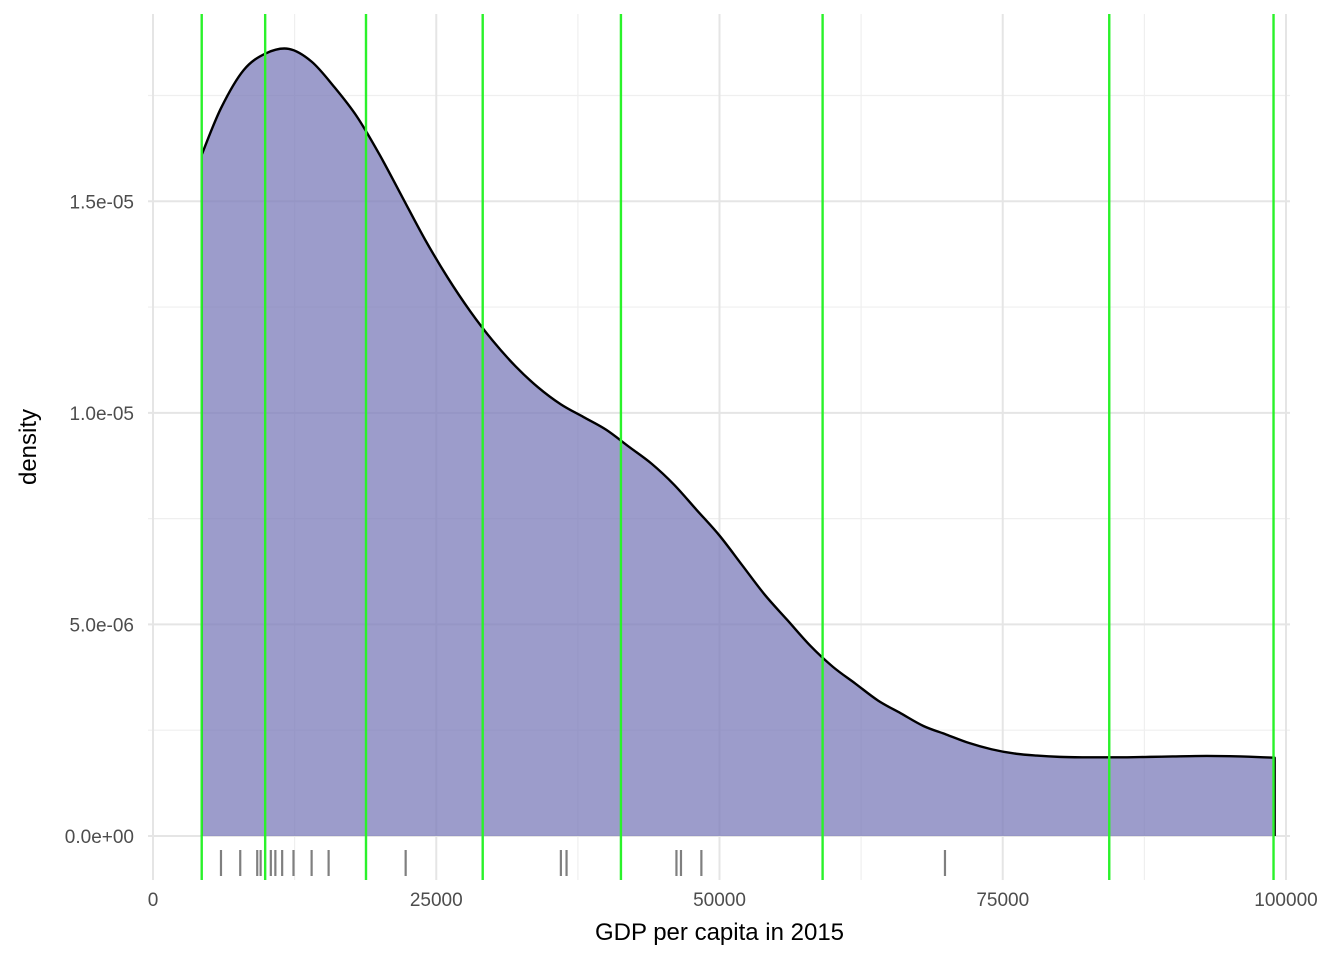  Describe the element at coordinates (1285, 900) in the screenshot. I see `x-tick-label: 100000` at that location.